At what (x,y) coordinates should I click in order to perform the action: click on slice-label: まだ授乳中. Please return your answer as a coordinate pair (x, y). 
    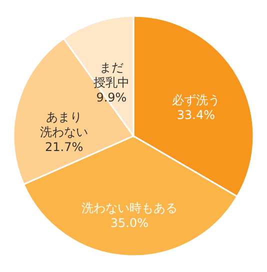
    Looking at the image, I should click on (111, 75).